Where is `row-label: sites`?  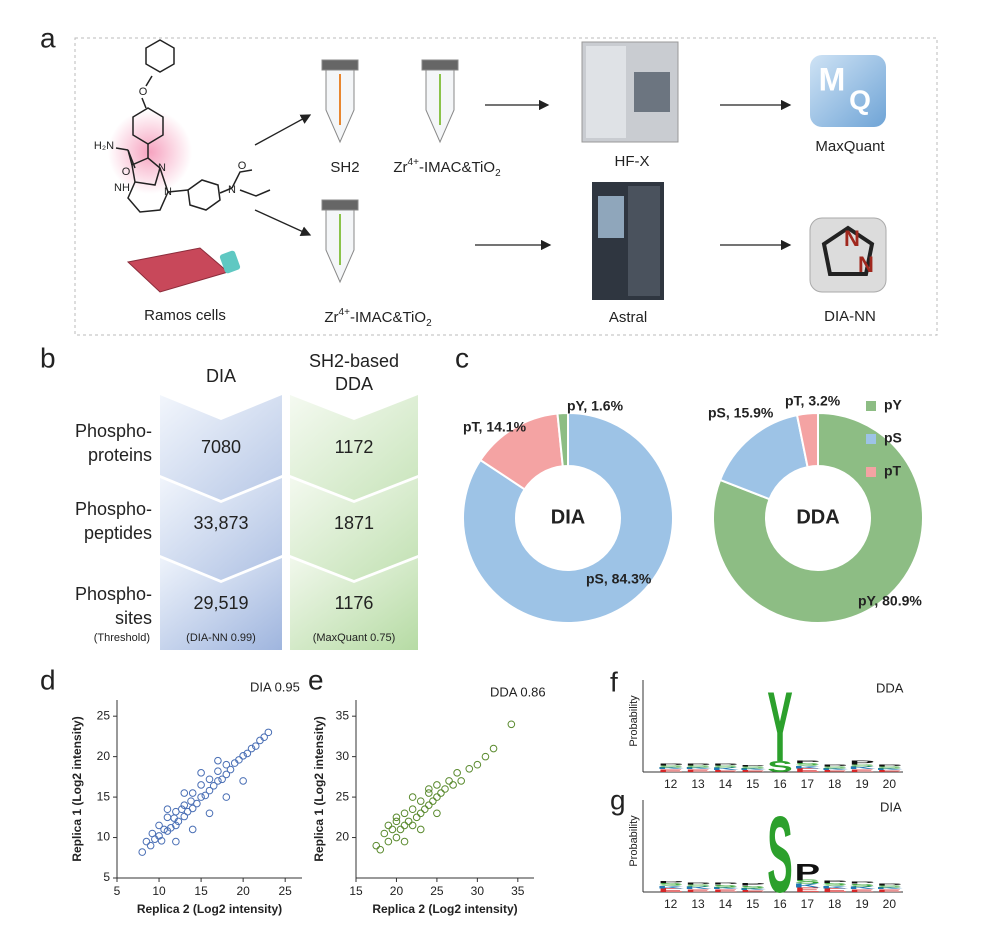
row-label: sites is located at coordinates (133, 618).